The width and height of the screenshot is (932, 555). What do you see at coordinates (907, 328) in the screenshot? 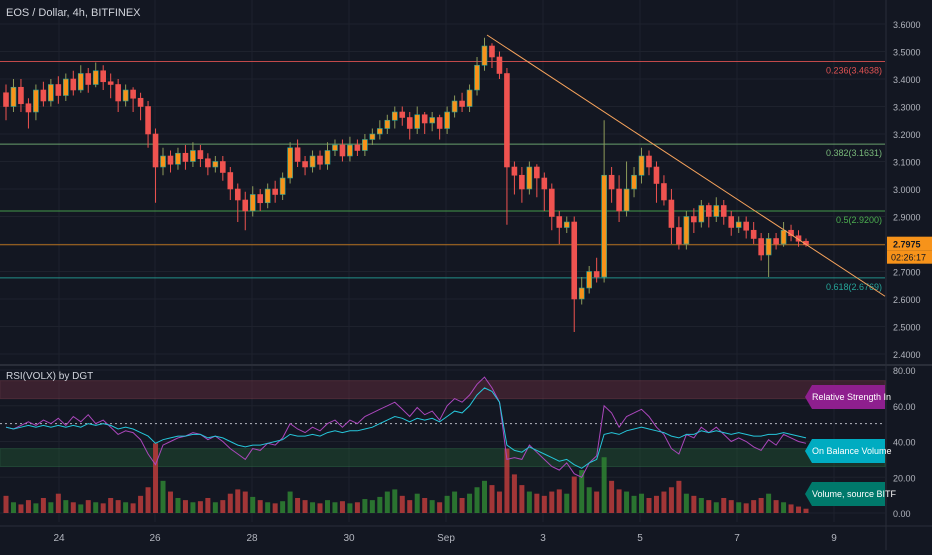
I see `price-tick-label: 2.5000` at bounding box center [907, 328].